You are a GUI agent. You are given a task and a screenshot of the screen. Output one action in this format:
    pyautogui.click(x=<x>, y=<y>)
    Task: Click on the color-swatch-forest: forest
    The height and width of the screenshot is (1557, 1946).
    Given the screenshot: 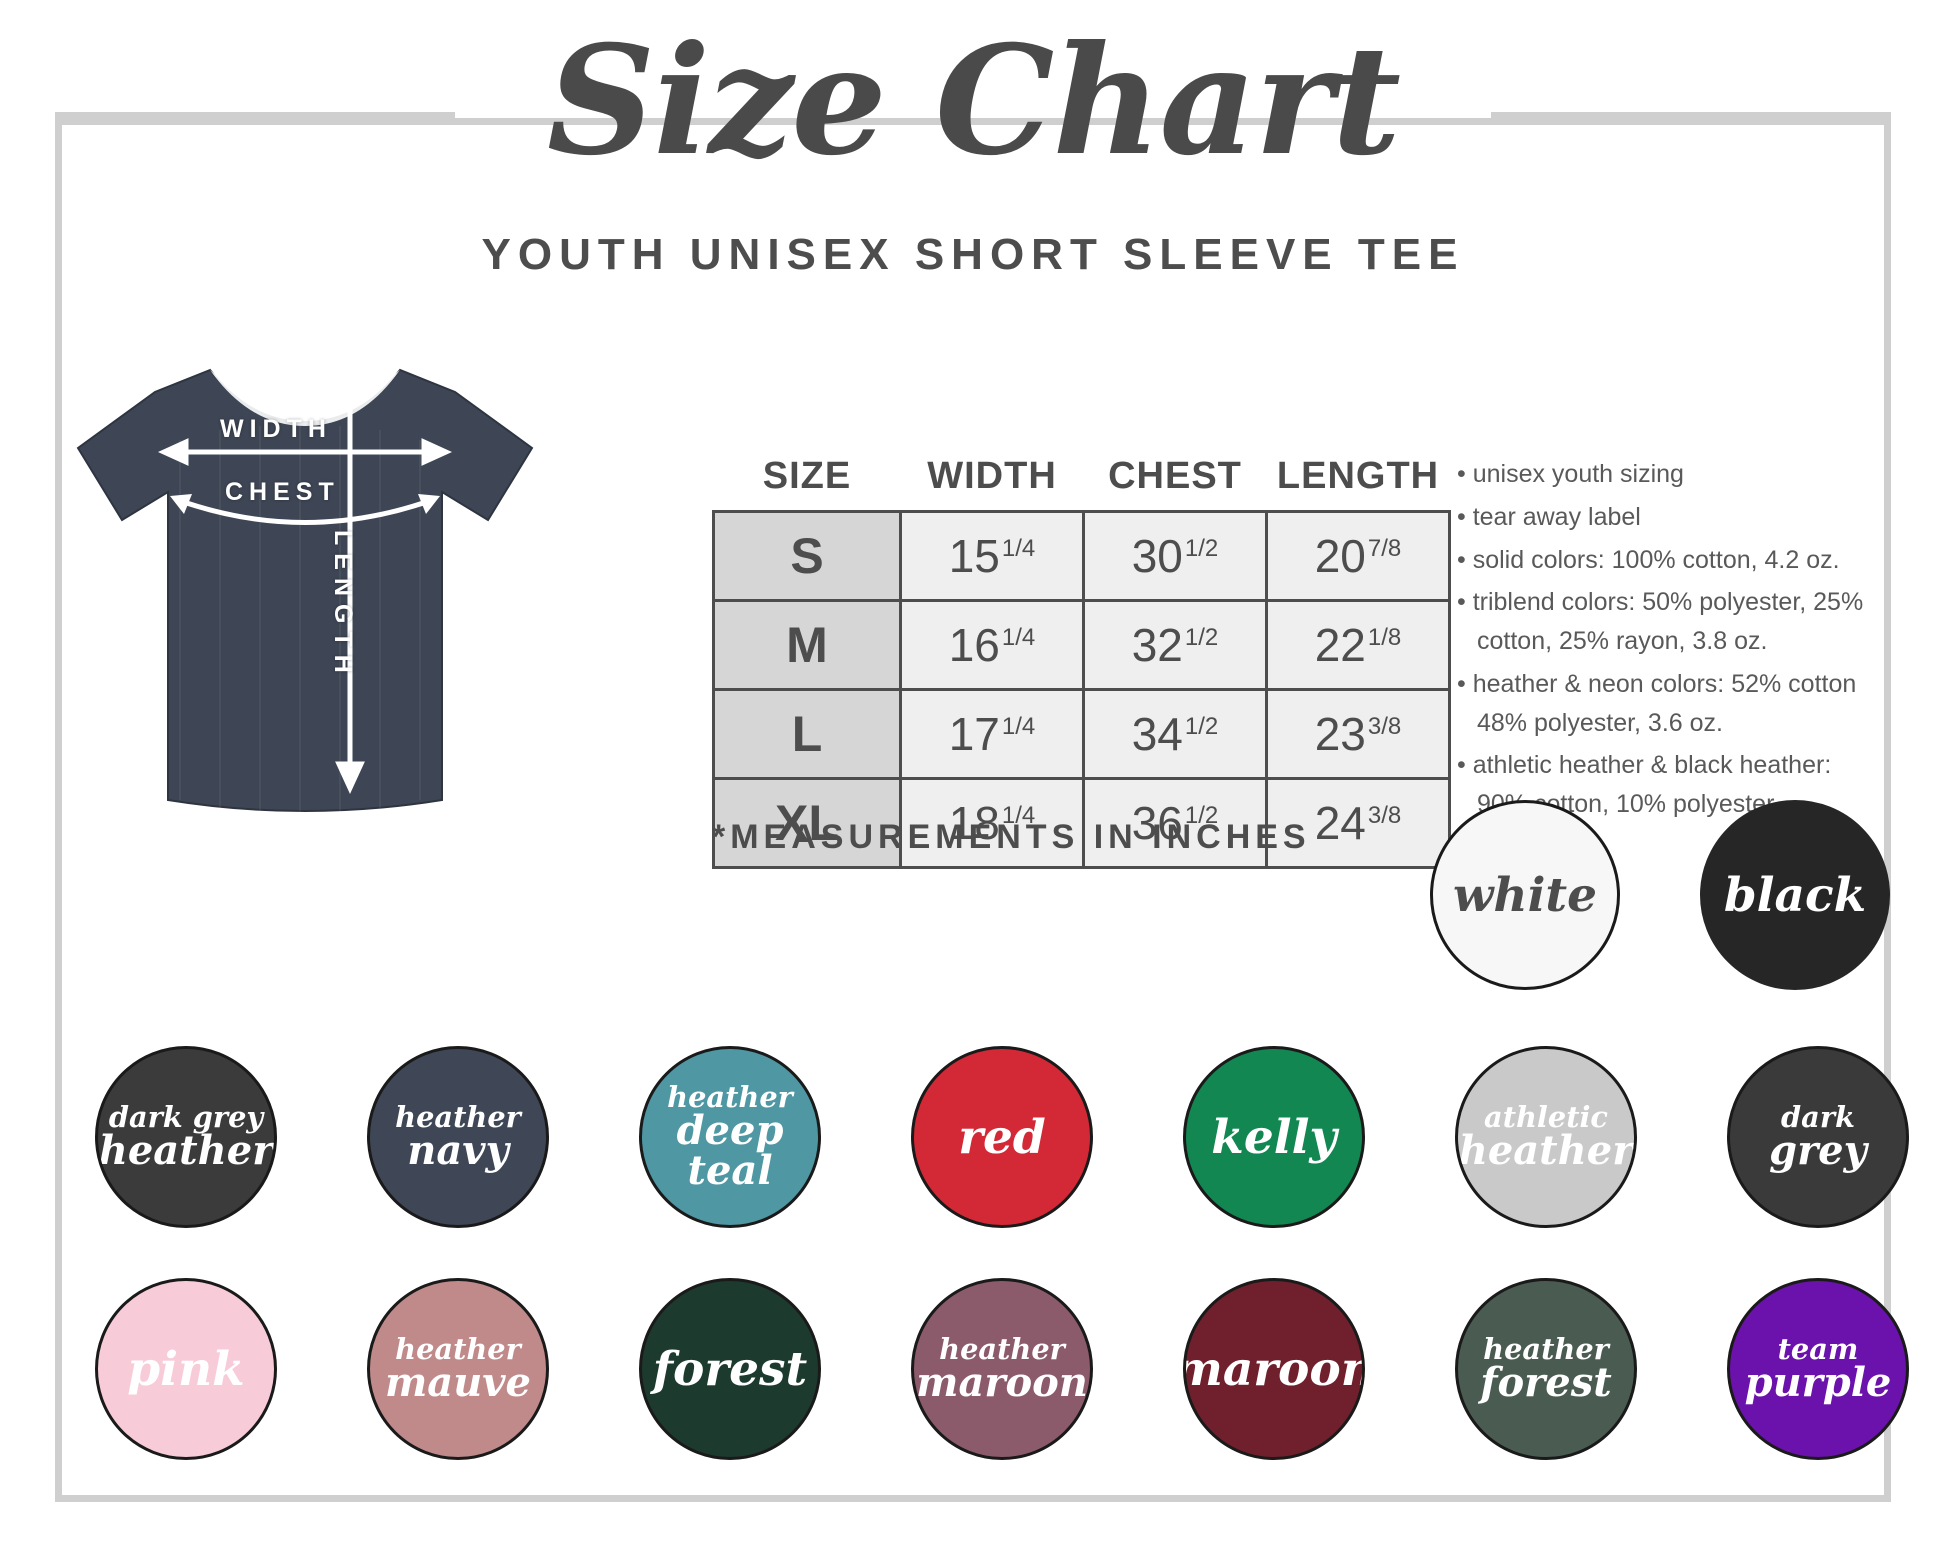 What is the action you would take?
    pyautogui.click(x=730, y=1369)
    